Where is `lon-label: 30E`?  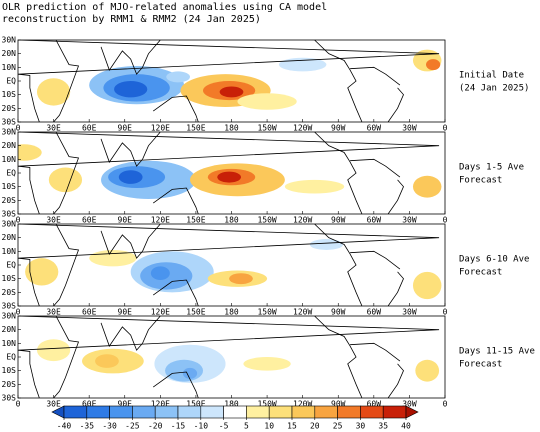 lon-label: 30E is located at coordinates (53, 128).